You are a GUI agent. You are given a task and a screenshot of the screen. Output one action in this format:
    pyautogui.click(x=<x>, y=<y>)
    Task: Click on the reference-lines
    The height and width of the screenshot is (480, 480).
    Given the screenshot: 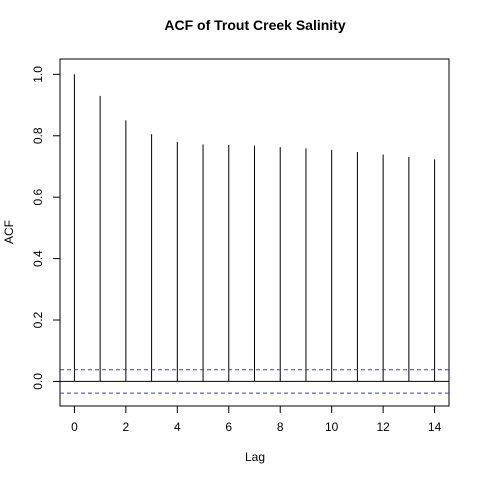 What is the action you would take?
    pyautogui.click(x=254, y=381)
    